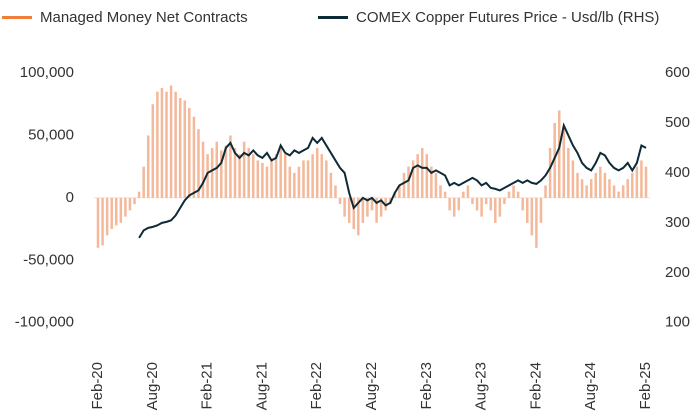 The height and width of the screenshot is (419, 699). I want to click on x-tick-label: Aug-23, so click(481, 386).